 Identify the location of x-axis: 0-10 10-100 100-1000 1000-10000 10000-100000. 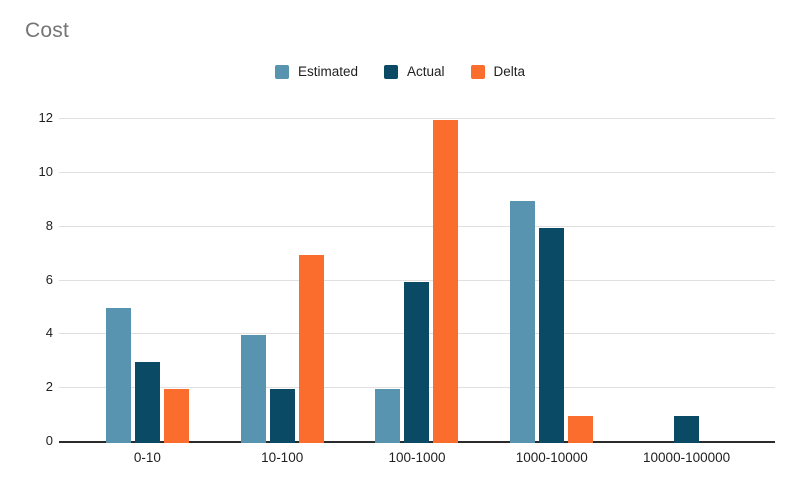
(417, 457).